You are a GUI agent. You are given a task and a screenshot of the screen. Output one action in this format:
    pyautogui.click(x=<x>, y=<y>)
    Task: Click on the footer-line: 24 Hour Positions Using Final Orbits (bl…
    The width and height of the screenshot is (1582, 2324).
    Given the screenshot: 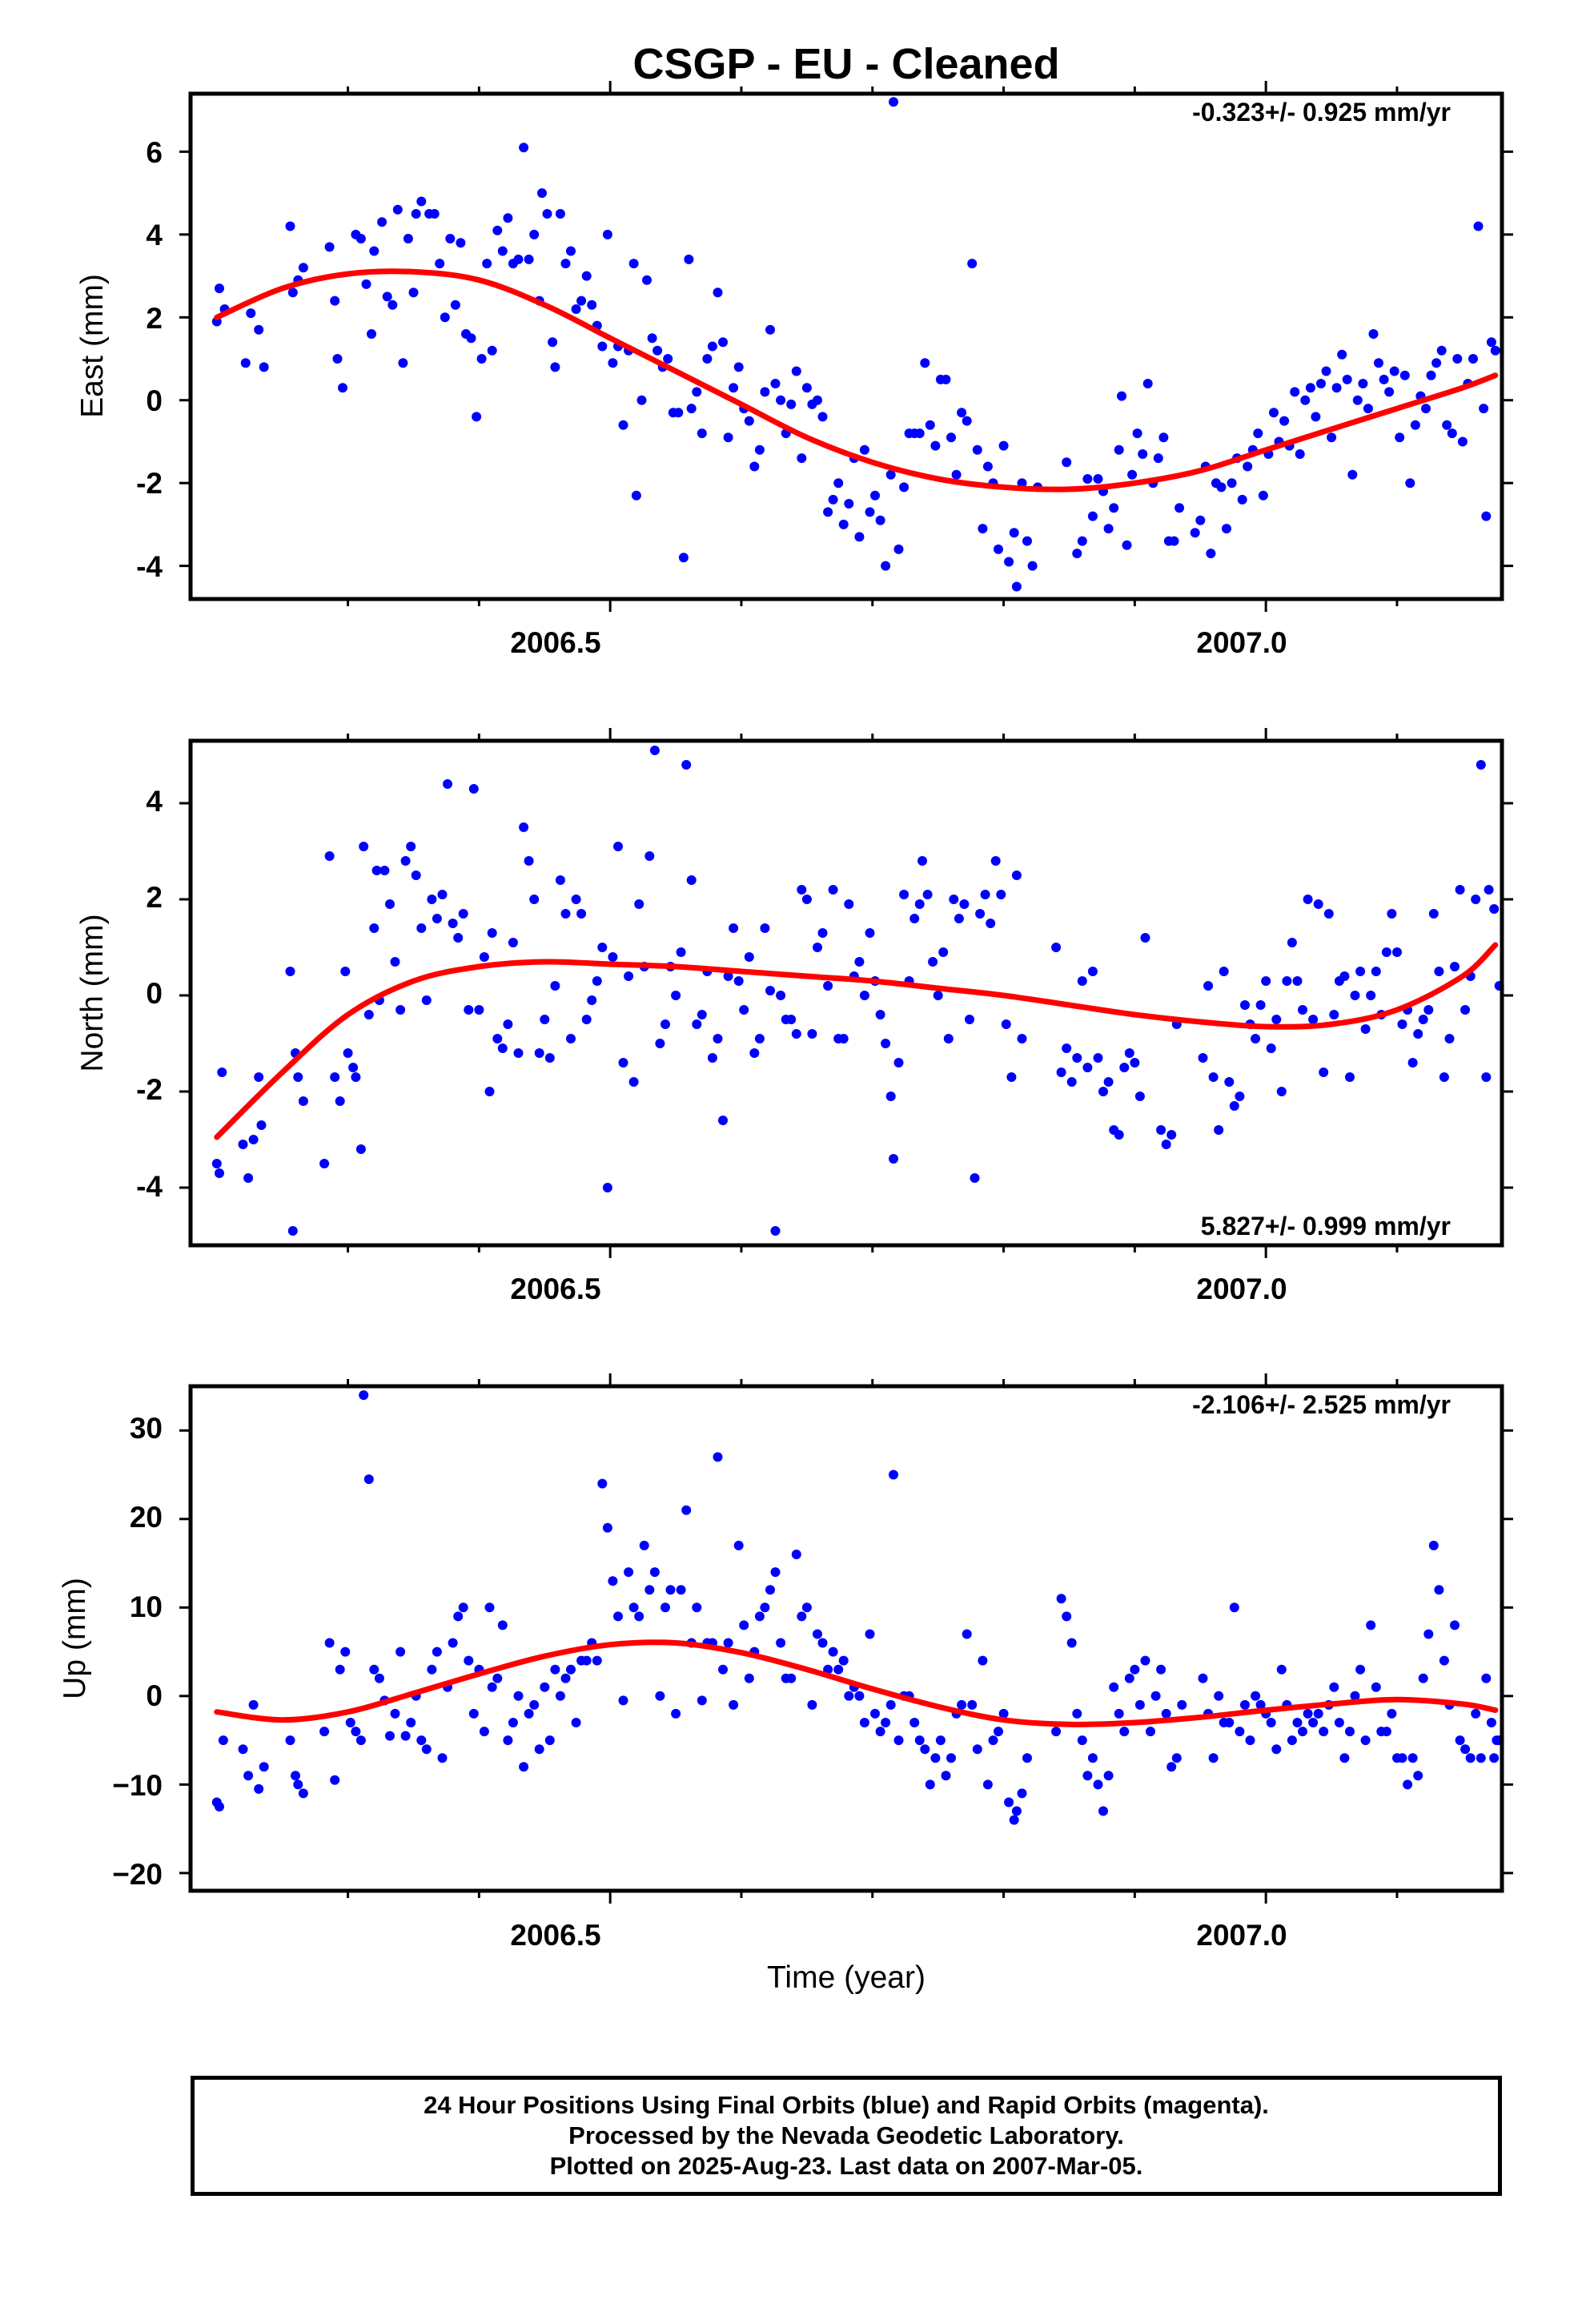 What is the action you would take?
    pyautogui.click(x=847, y=2105)
    